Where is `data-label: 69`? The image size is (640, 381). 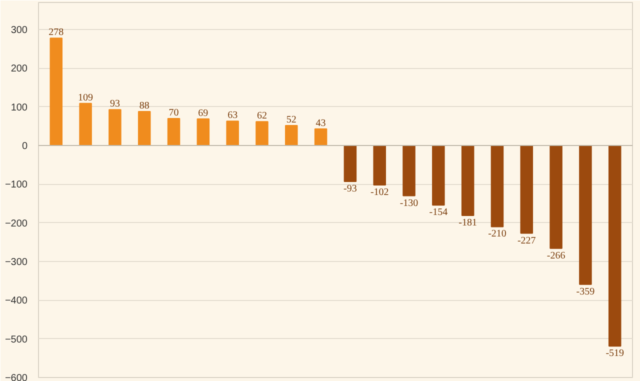
data-label: 69 is located at coordinates (203, 113).